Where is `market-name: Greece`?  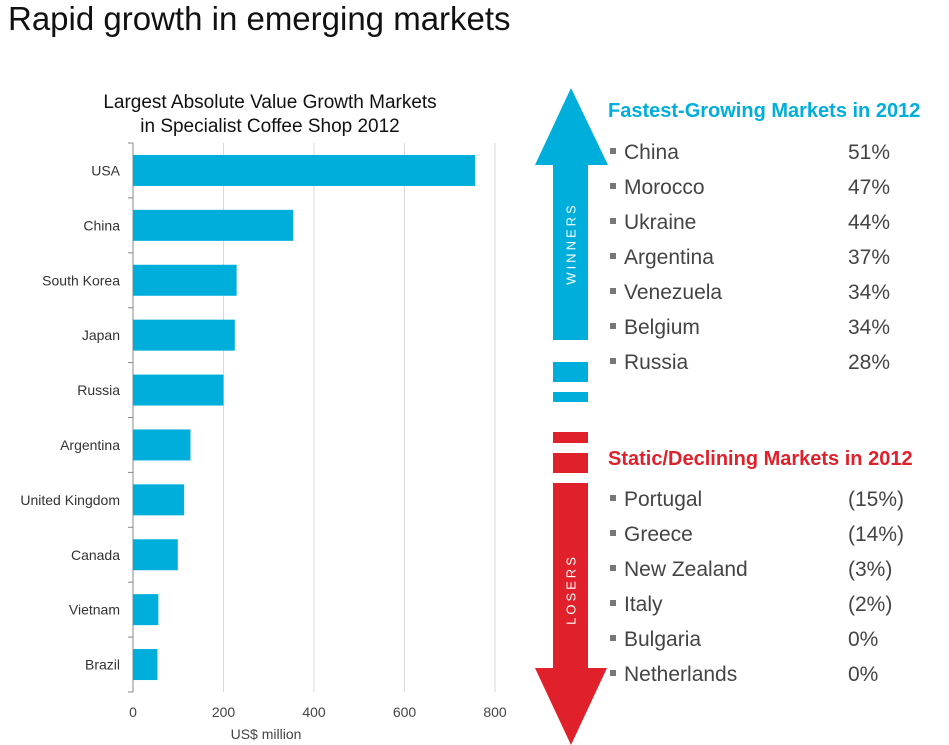
market-name: Greece is located at coordinates (658, 534).